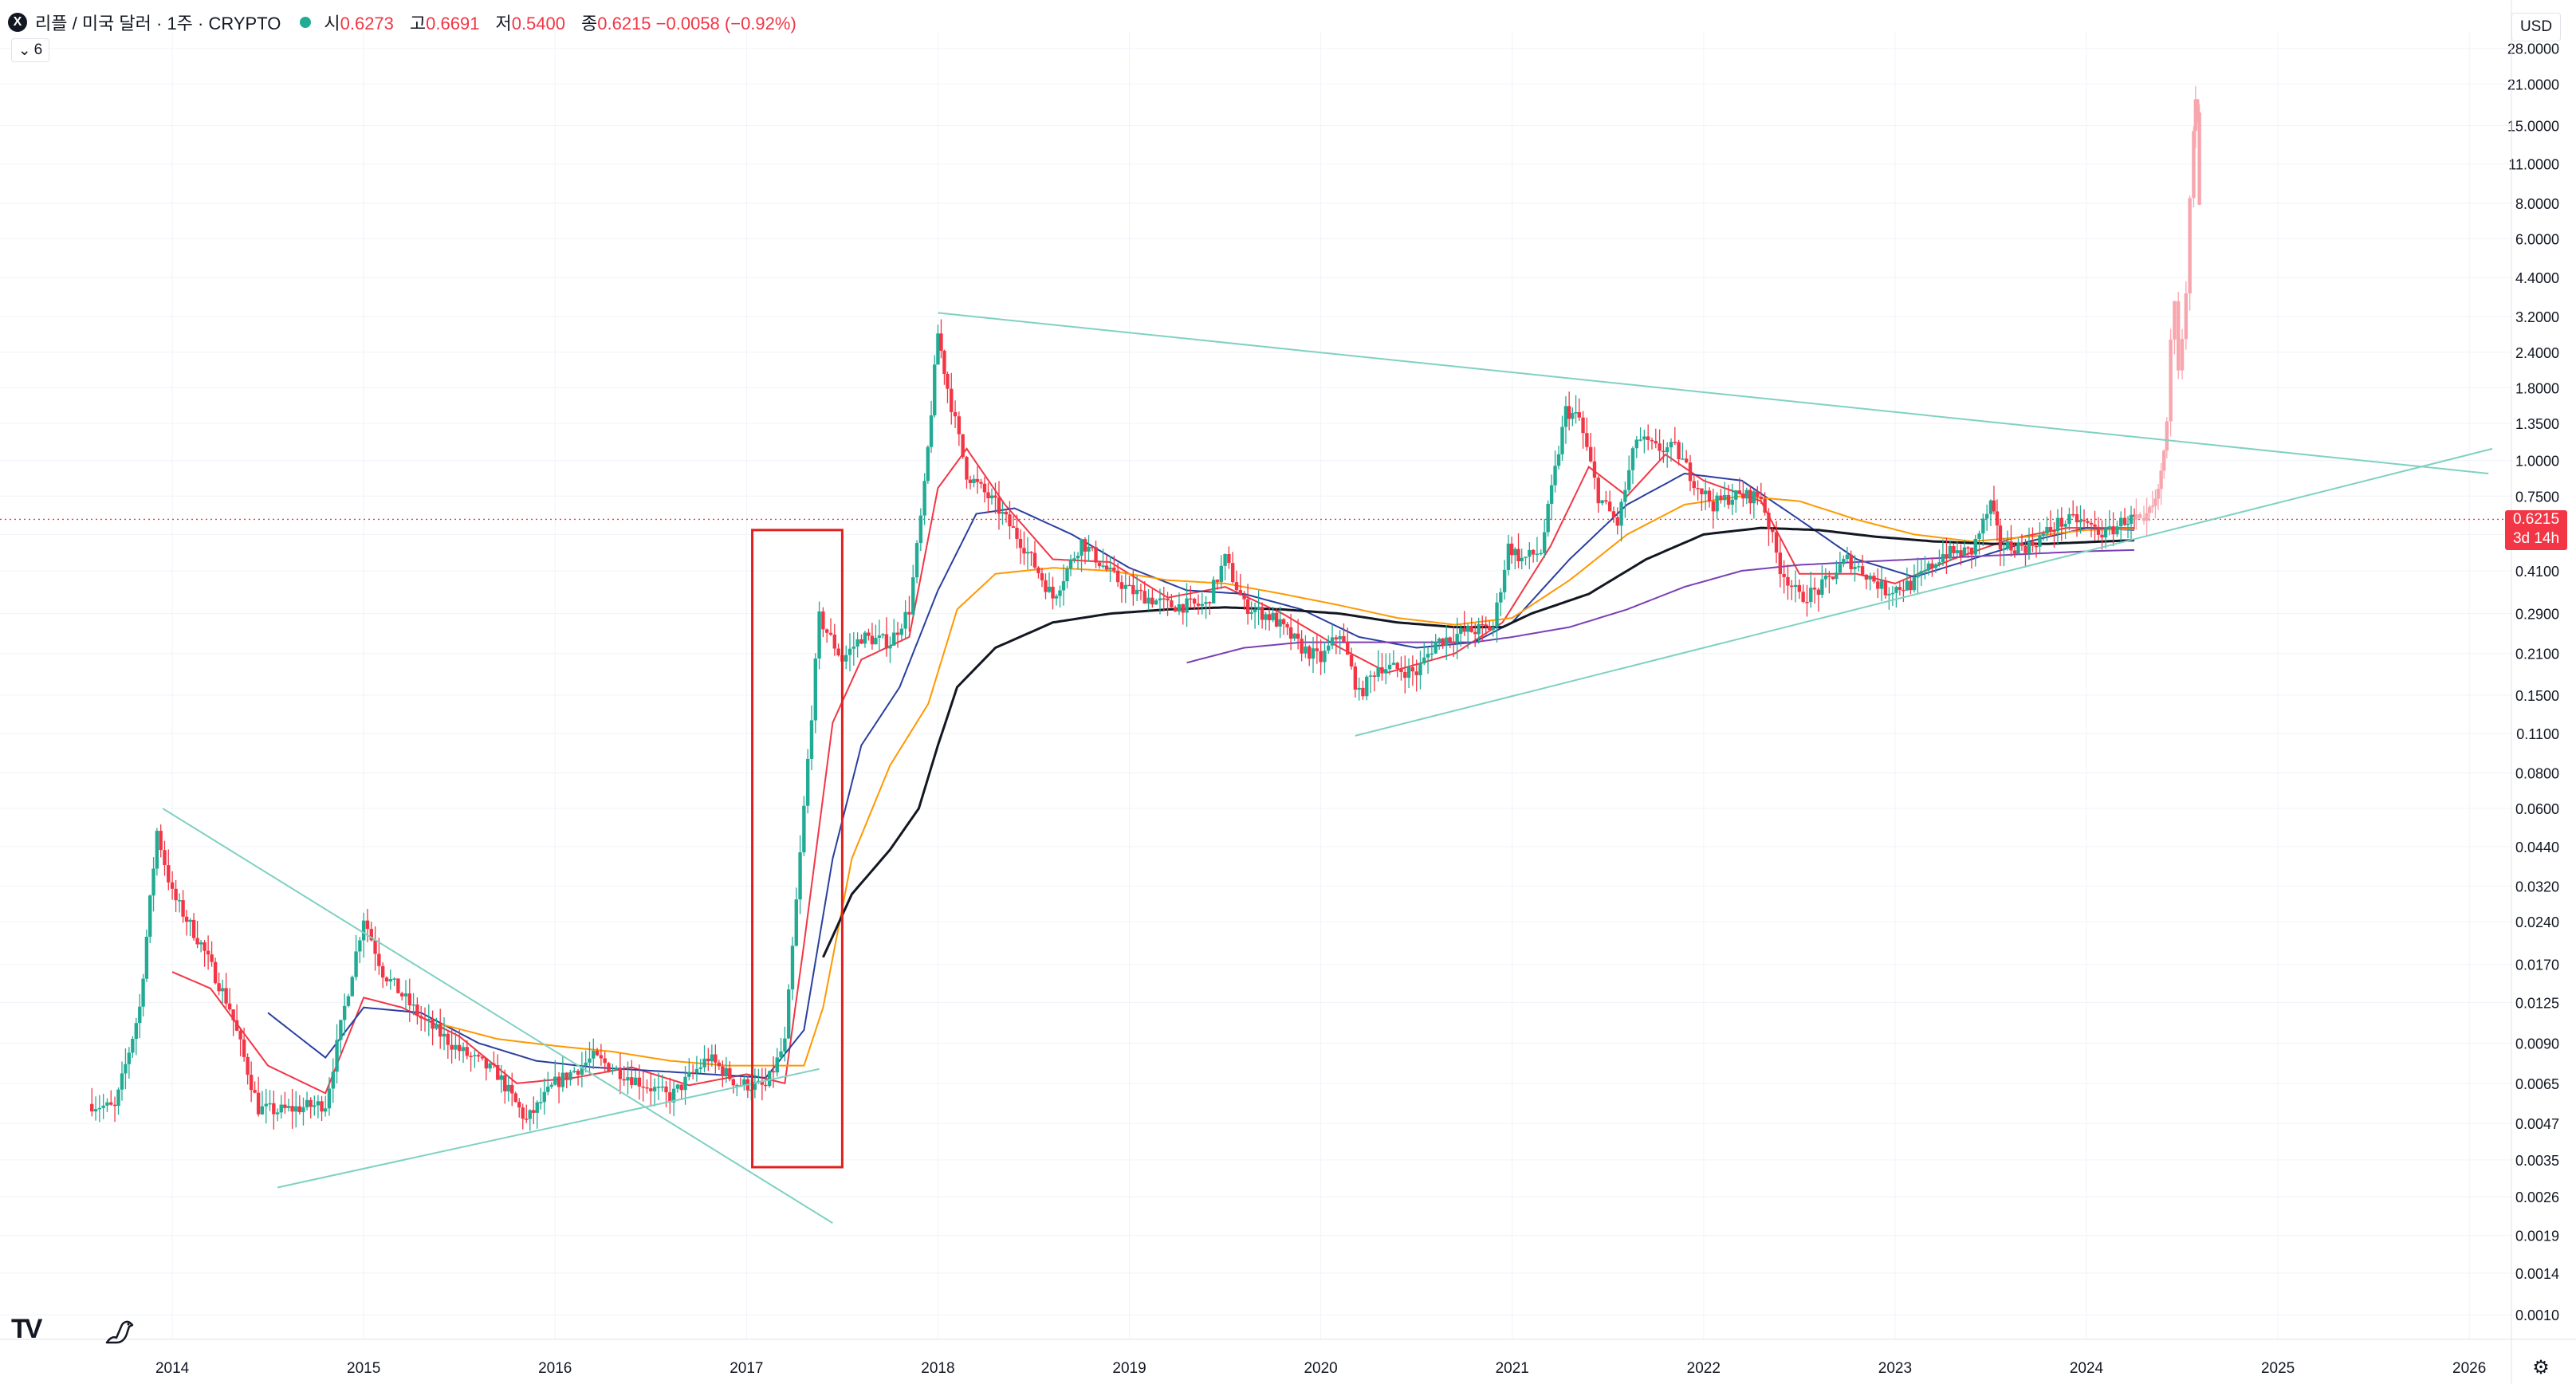 The height and width of the screenshot is (1388, 2576). What do you see at coordinates (158, 23) in the screenshot?
I see `symbol-title: 리플 / 미국 달러 · 1주 · CRYPTO` at bounding box center [158, 23].